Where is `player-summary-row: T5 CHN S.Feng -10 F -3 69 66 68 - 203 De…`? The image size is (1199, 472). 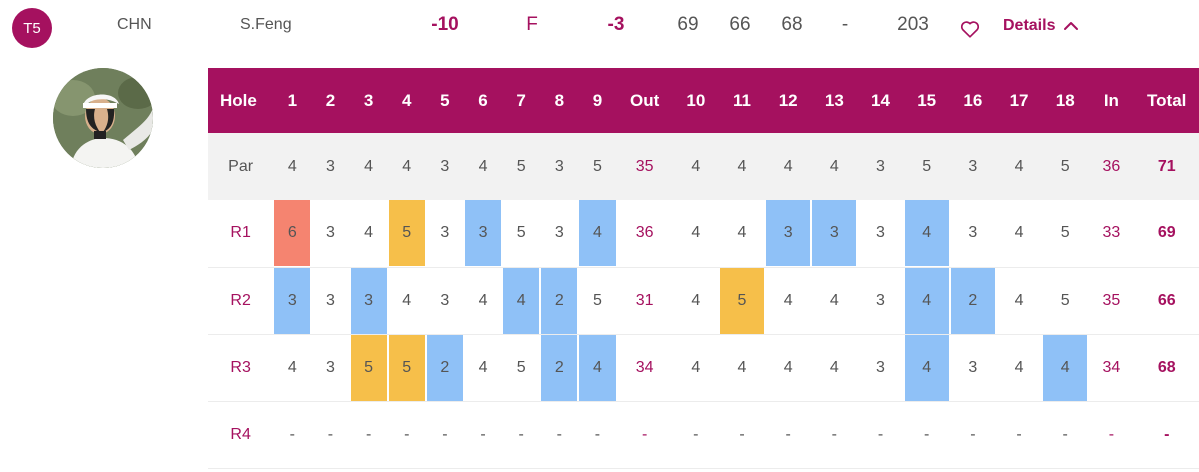
player-summary-row: T5 CHN S.Feng -10 F -3 69 66 68 - 203 De… is located at coordinates (599, 28).